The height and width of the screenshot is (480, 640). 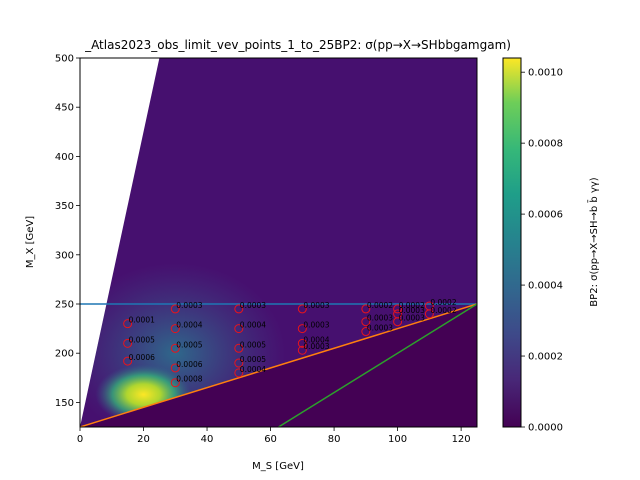 What do you see at coordinates (189, 364) in the screenshot?
I see `point-label-6: 0.0006` at bounding box center [189, 364].